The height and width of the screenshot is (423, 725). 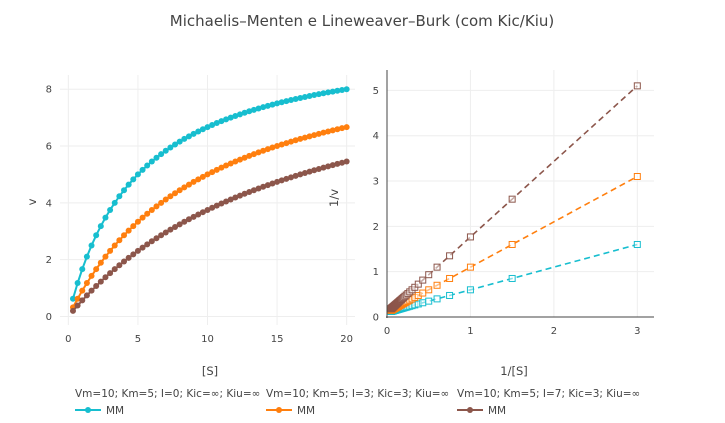 What do you see at coordinates (138, 339) in the screenshot?
I see `x-tick-label: 5` at bounding box center [138, 339].